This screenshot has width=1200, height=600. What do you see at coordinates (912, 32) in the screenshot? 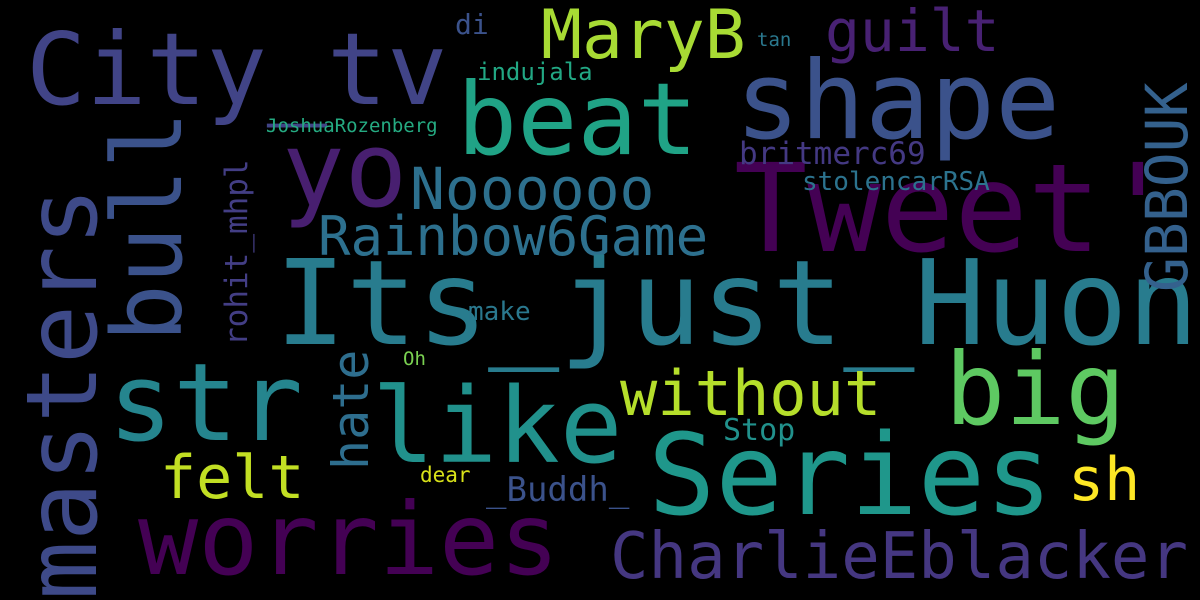
I see `word-guilt: guilt` at bounding box center [912, 32].